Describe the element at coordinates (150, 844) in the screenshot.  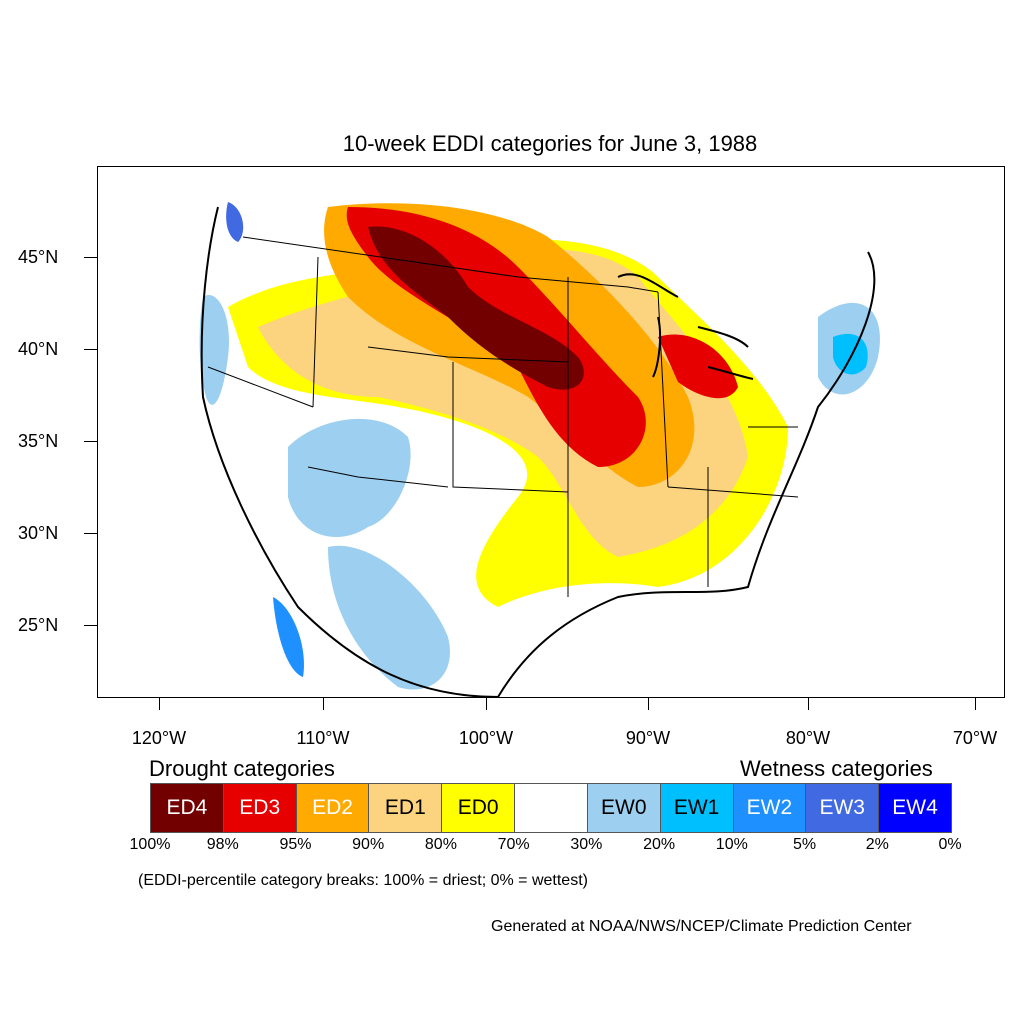
I see `break-label: 100%` at that location.